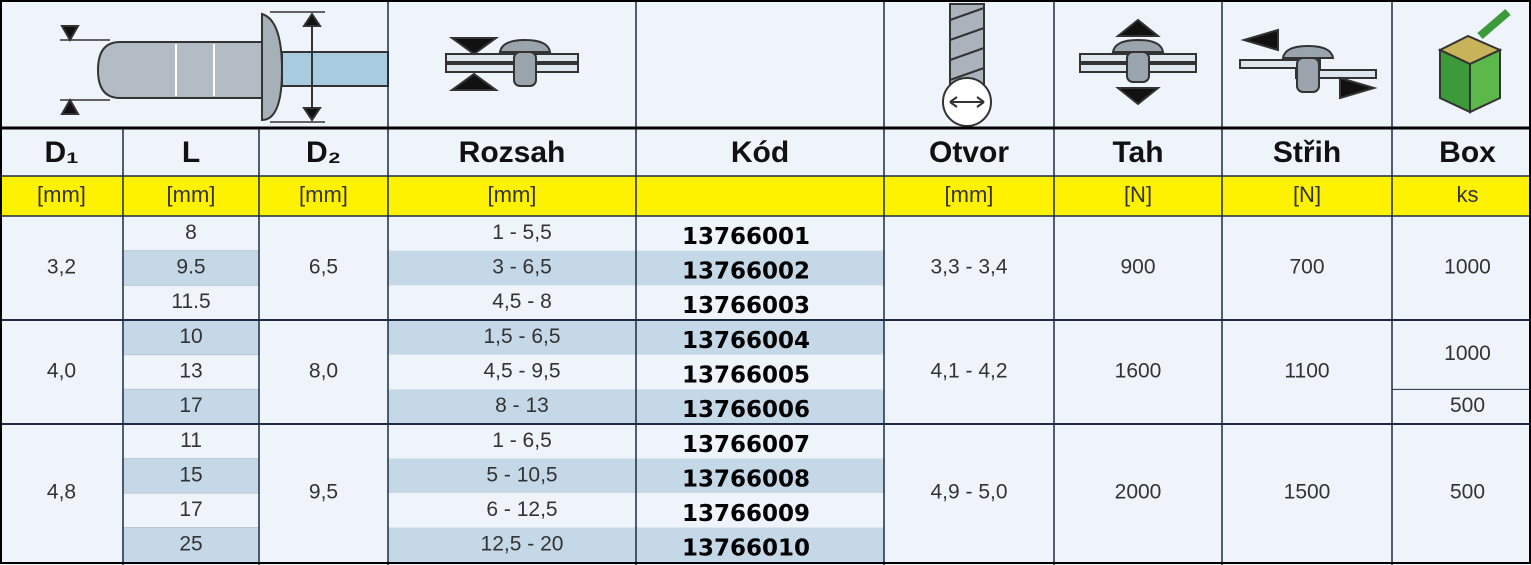 Image resolution: width=1531 pixels, height=565 pixels. I want to click on cell-d1: 3,2, so click(61, 267).